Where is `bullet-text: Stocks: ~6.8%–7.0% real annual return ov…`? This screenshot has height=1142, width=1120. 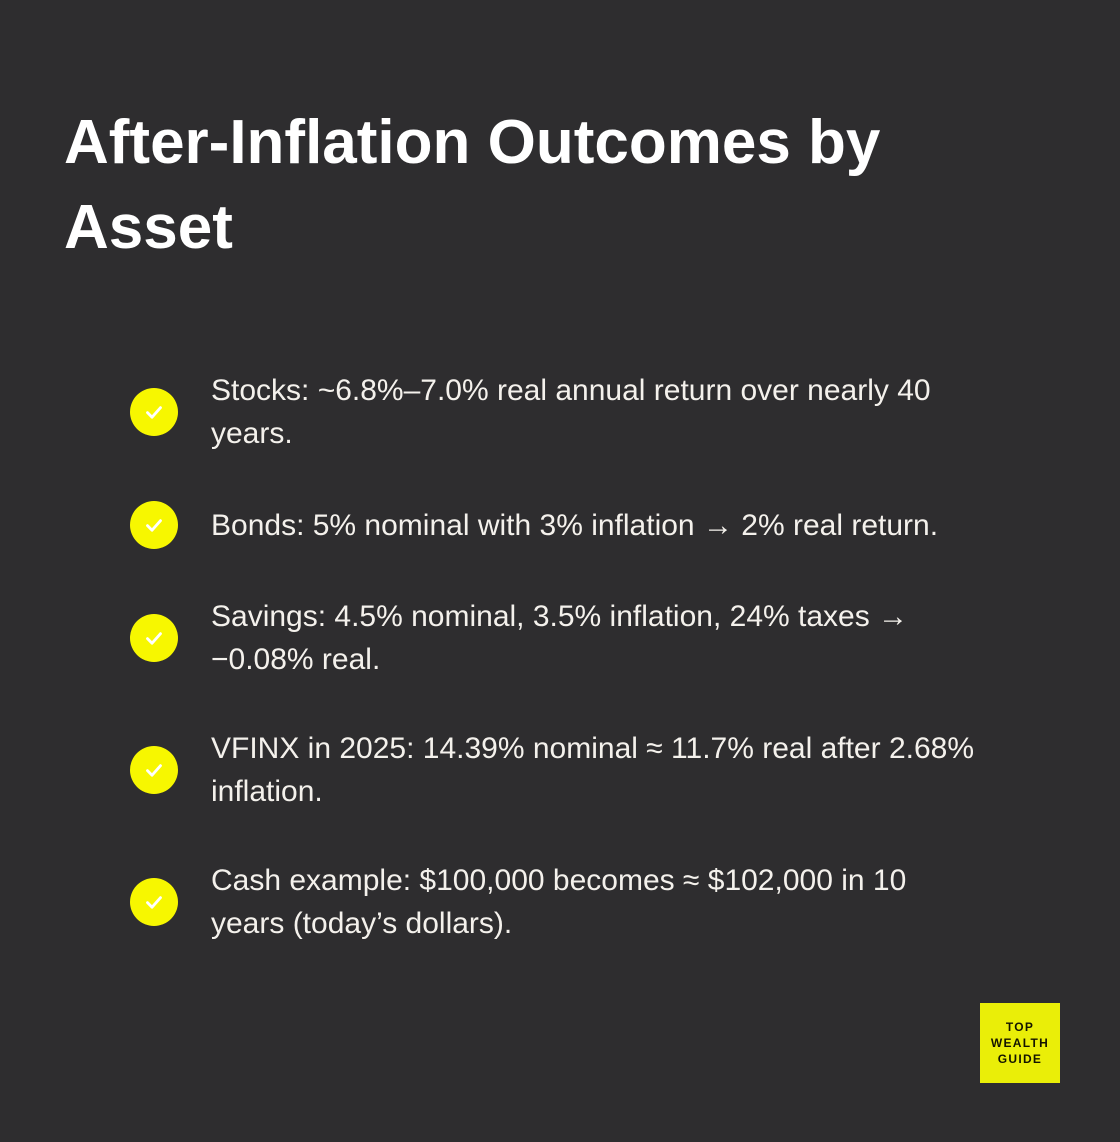 bullet-text: Stocks: ~6.8%–7.0% real annual return ov… is located at coordinates (571, 412).